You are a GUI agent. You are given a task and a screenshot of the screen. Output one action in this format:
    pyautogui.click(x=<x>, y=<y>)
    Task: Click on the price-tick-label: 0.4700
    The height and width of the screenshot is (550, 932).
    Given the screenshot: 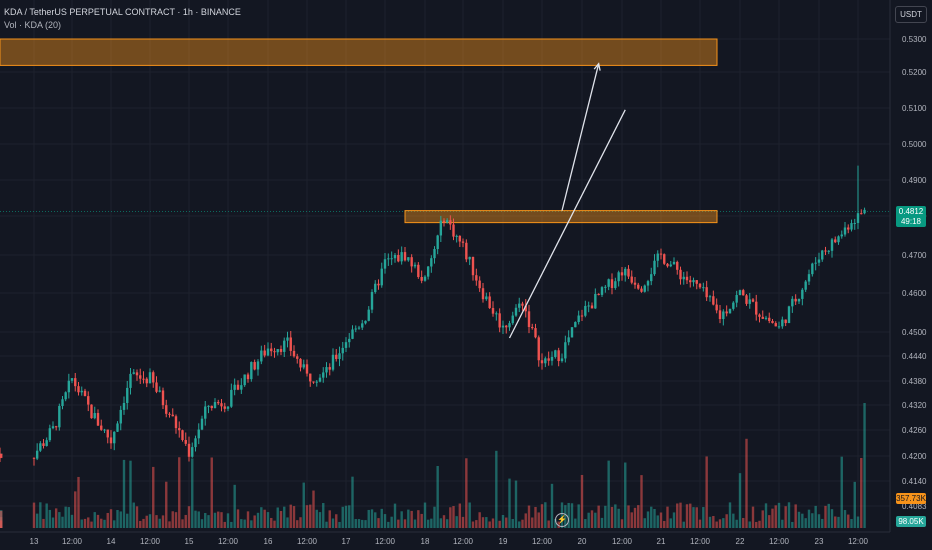 What is the action you would take?
    pyautogui.click(x=914, y=255)
    